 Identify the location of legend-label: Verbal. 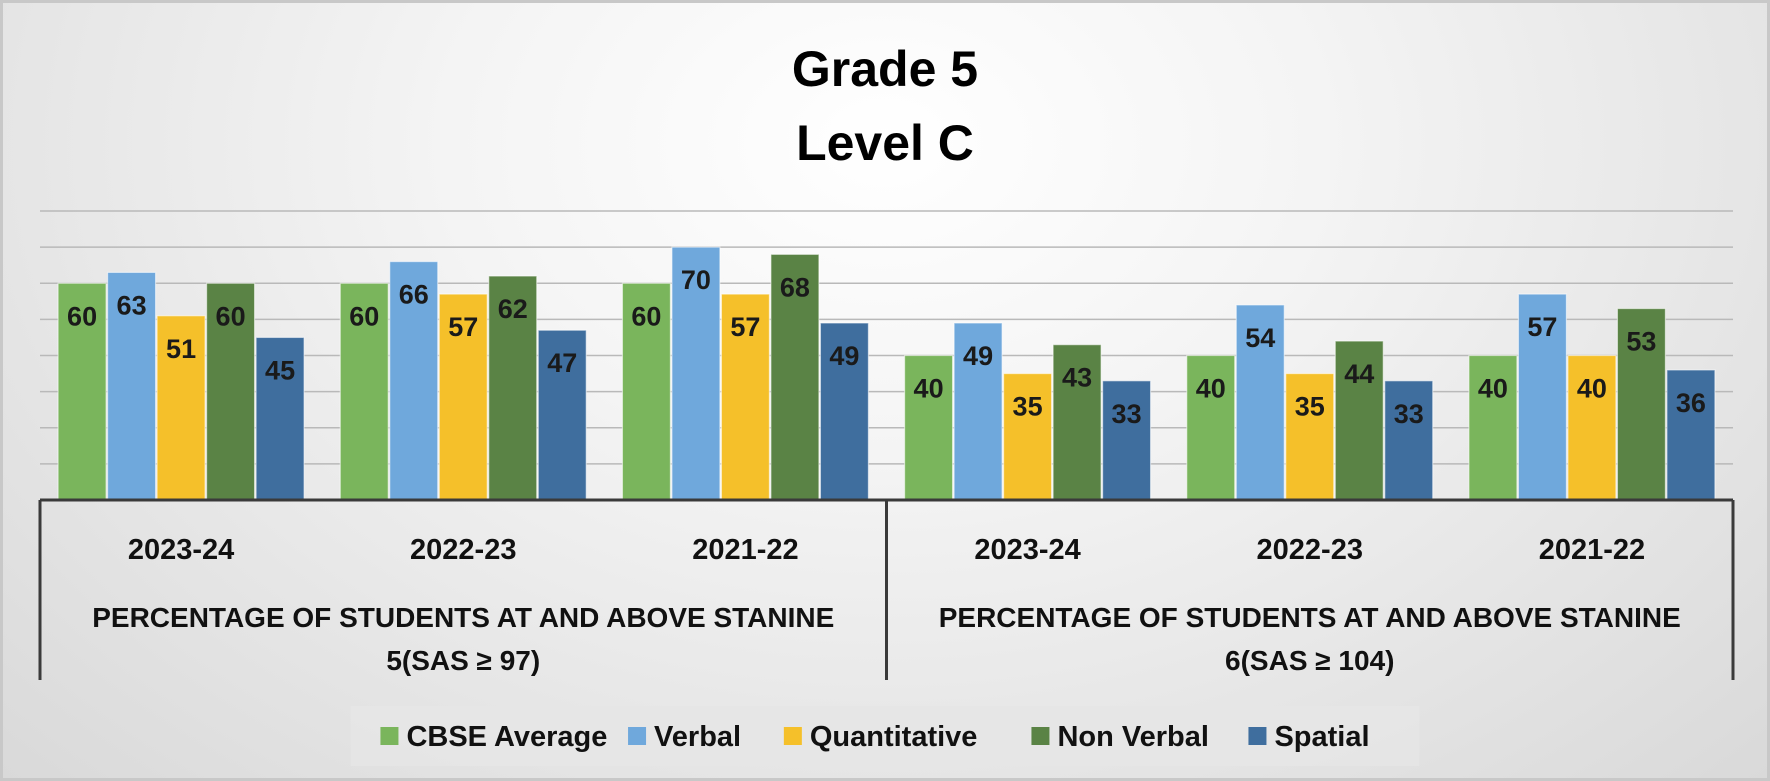
(697, 737).